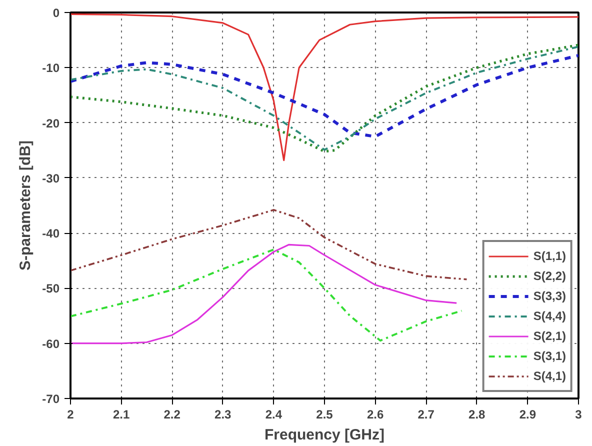  Describe the element at coordinates (549, 356) in the screenshot. I see `legend-label: S(3,1)` at that location.